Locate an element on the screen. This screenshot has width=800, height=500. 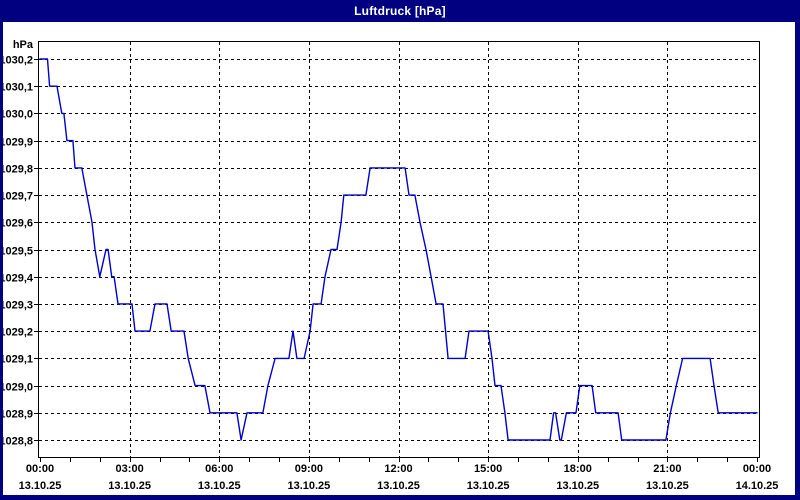
window-titlebar: Luftdruck [hPa] is located at coordinates (400, 11).